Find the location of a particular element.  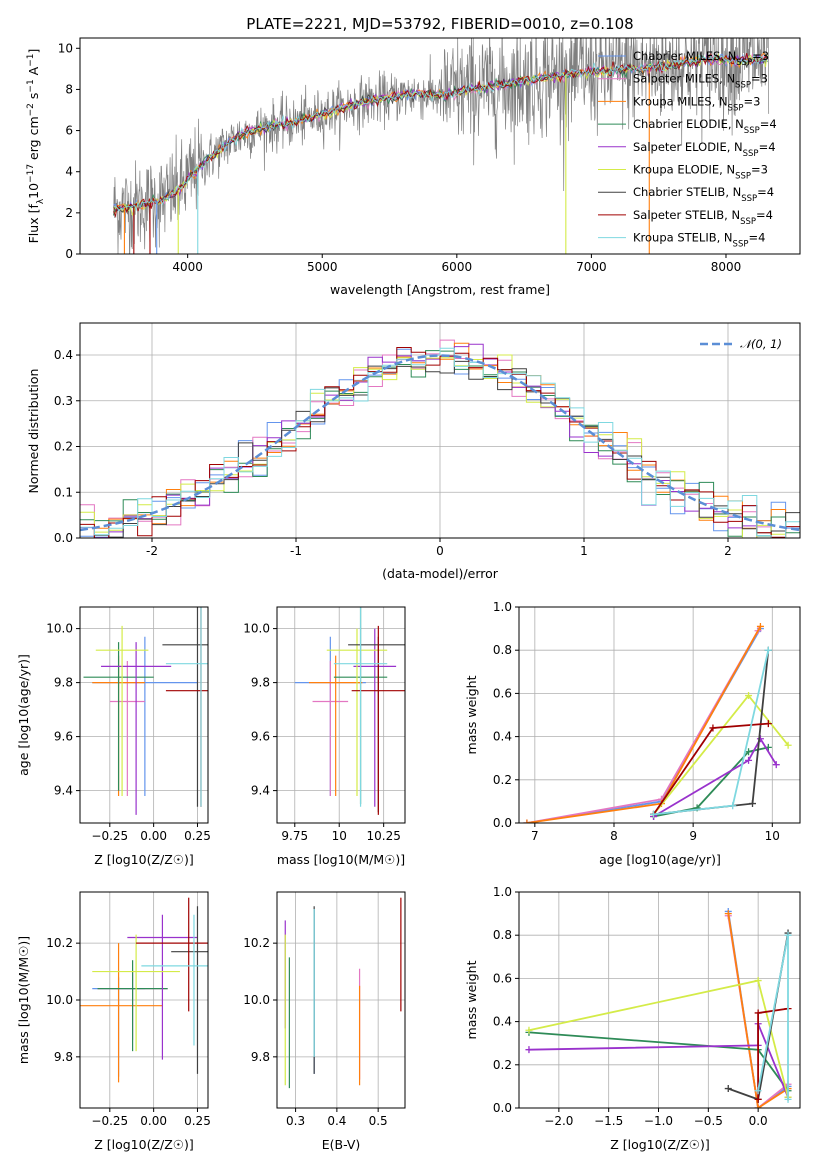

legend-label: Kroupa STELIB, NSSP=4 is located at coordinates (699, 240).